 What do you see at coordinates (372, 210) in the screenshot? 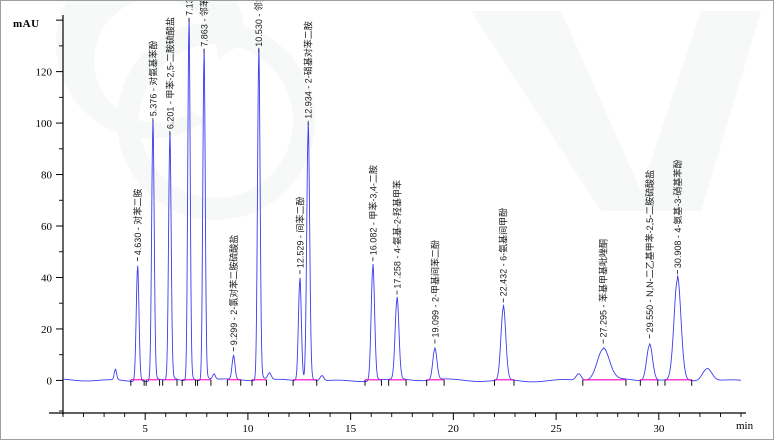
I see `peak-label-text: 16.082 - 甲苯-3,4-二胺` at bounding box center [372, 210].